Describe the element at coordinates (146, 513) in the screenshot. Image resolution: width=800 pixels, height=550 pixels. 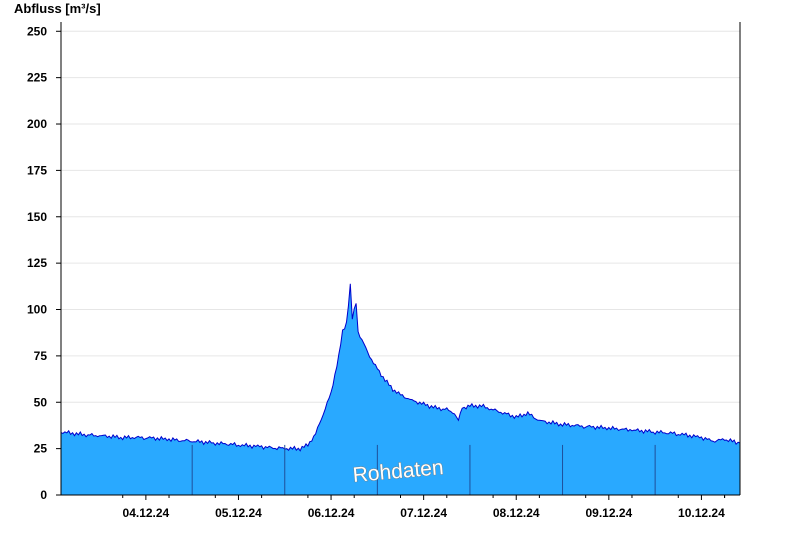
I see `x-tick-label: 04.12.24` at that location.